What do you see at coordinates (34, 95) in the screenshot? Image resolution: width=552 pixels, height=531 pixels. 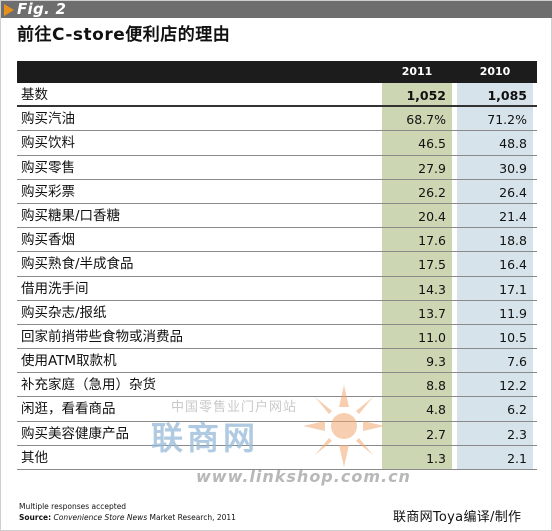 I see `row-label: 基数` at bounding box center [34, 95].